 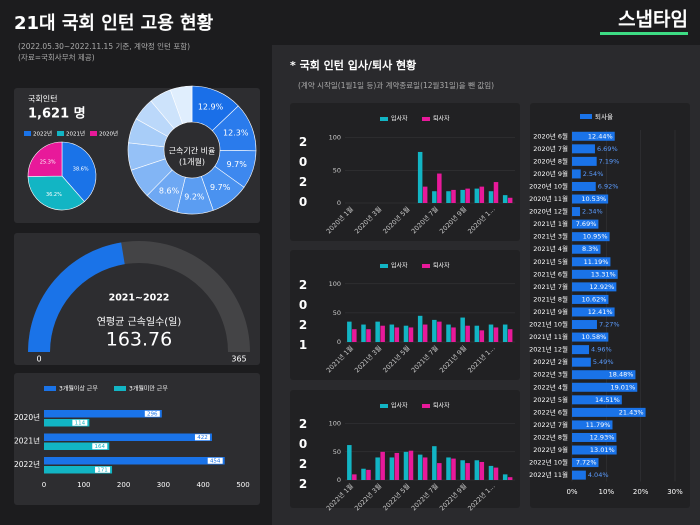 I want to click on value-label: 114, so click(x=80, y=424).